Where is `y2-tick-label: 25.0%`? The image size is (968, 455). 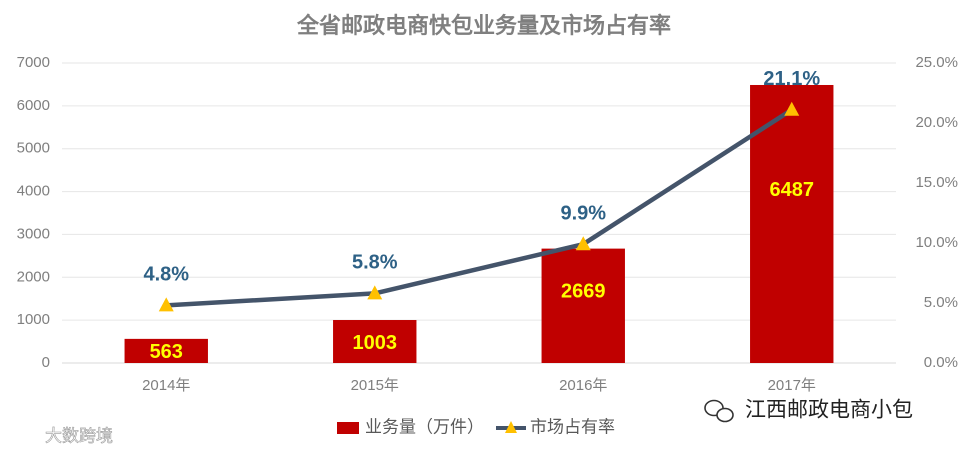
y2-tick-label: 25.0% is located at coordinates (936, 62).